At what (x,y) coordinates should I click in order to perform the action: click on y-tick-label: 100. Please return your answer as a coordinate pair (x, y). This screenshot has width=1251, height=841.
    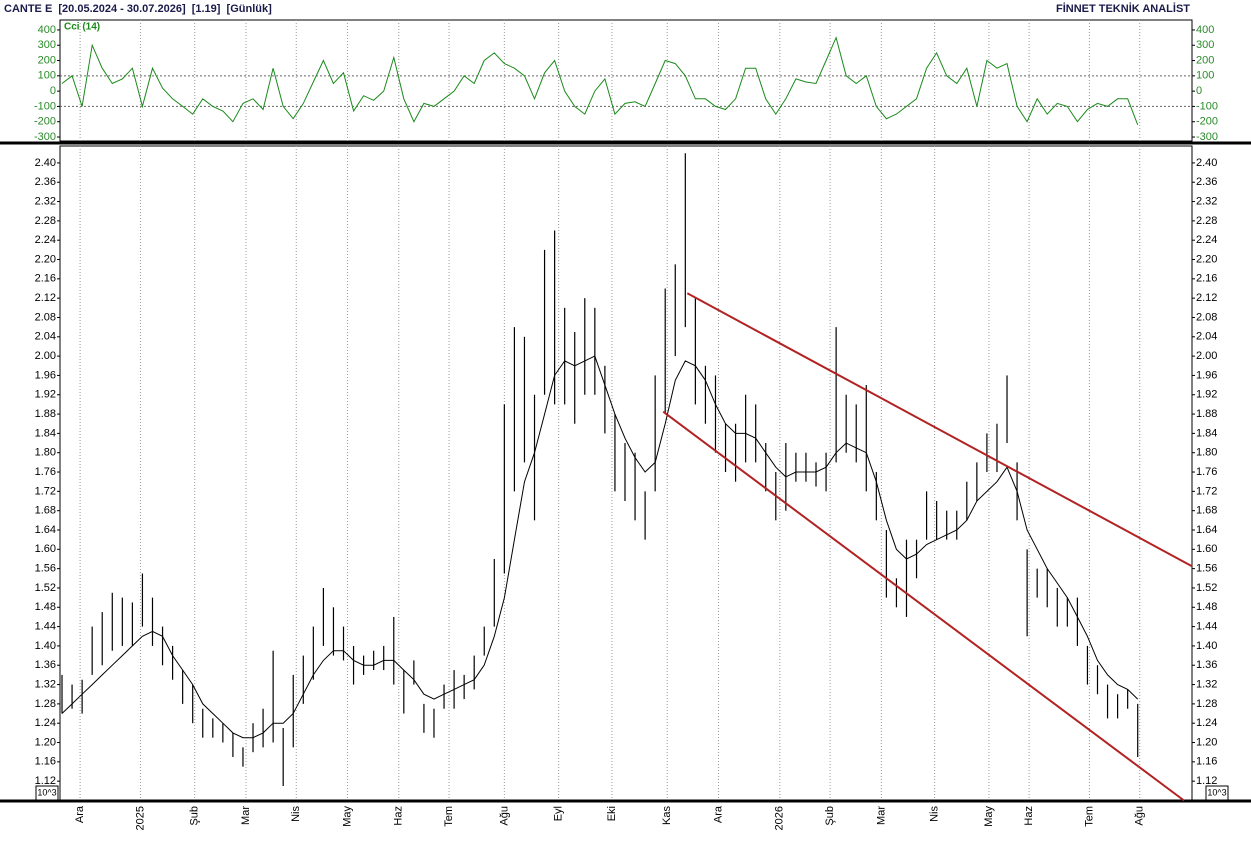
    Looking at the image, I should click on (47, 76).